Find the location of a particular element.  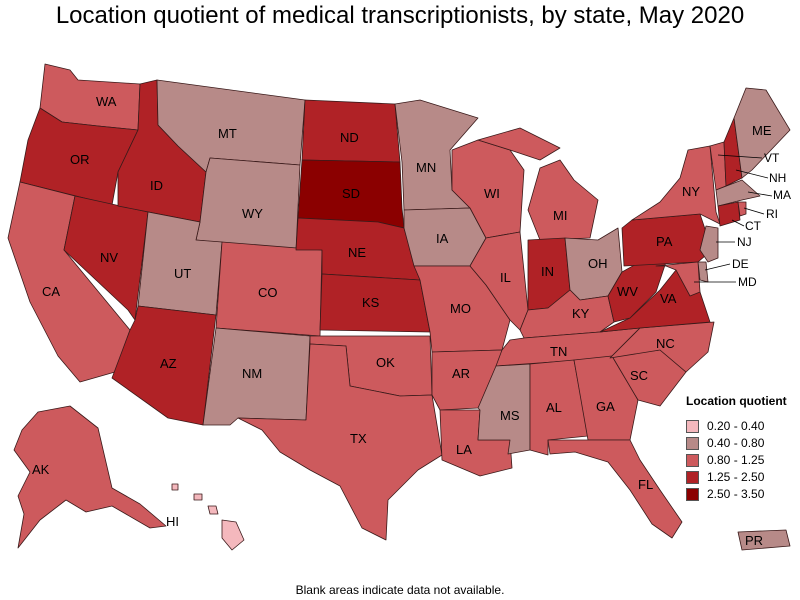

label-ok: OK is located at coordinates (385, 362).